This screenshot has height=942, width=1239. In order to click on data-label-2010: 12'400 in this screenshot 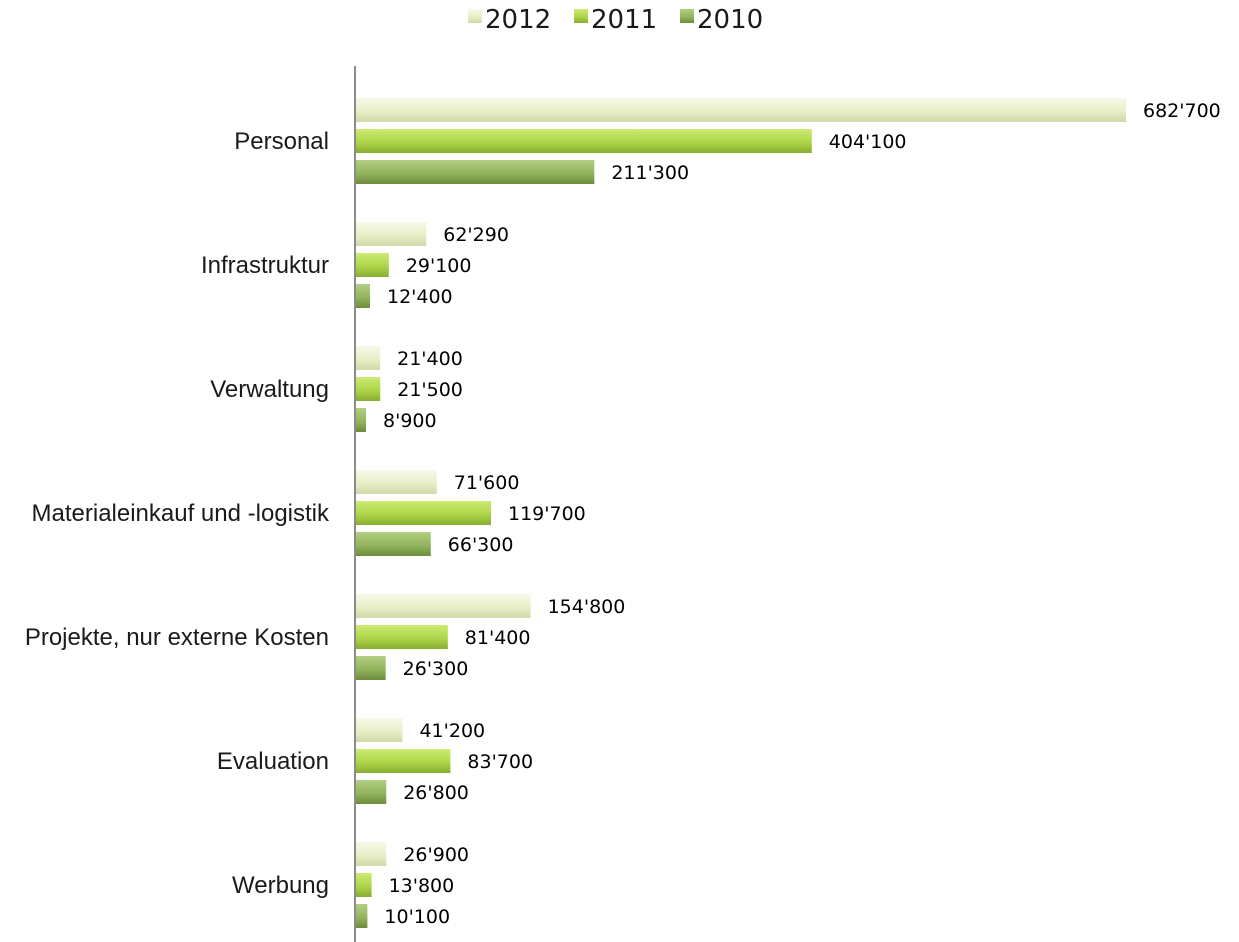, I will do `click(420, 297)`.